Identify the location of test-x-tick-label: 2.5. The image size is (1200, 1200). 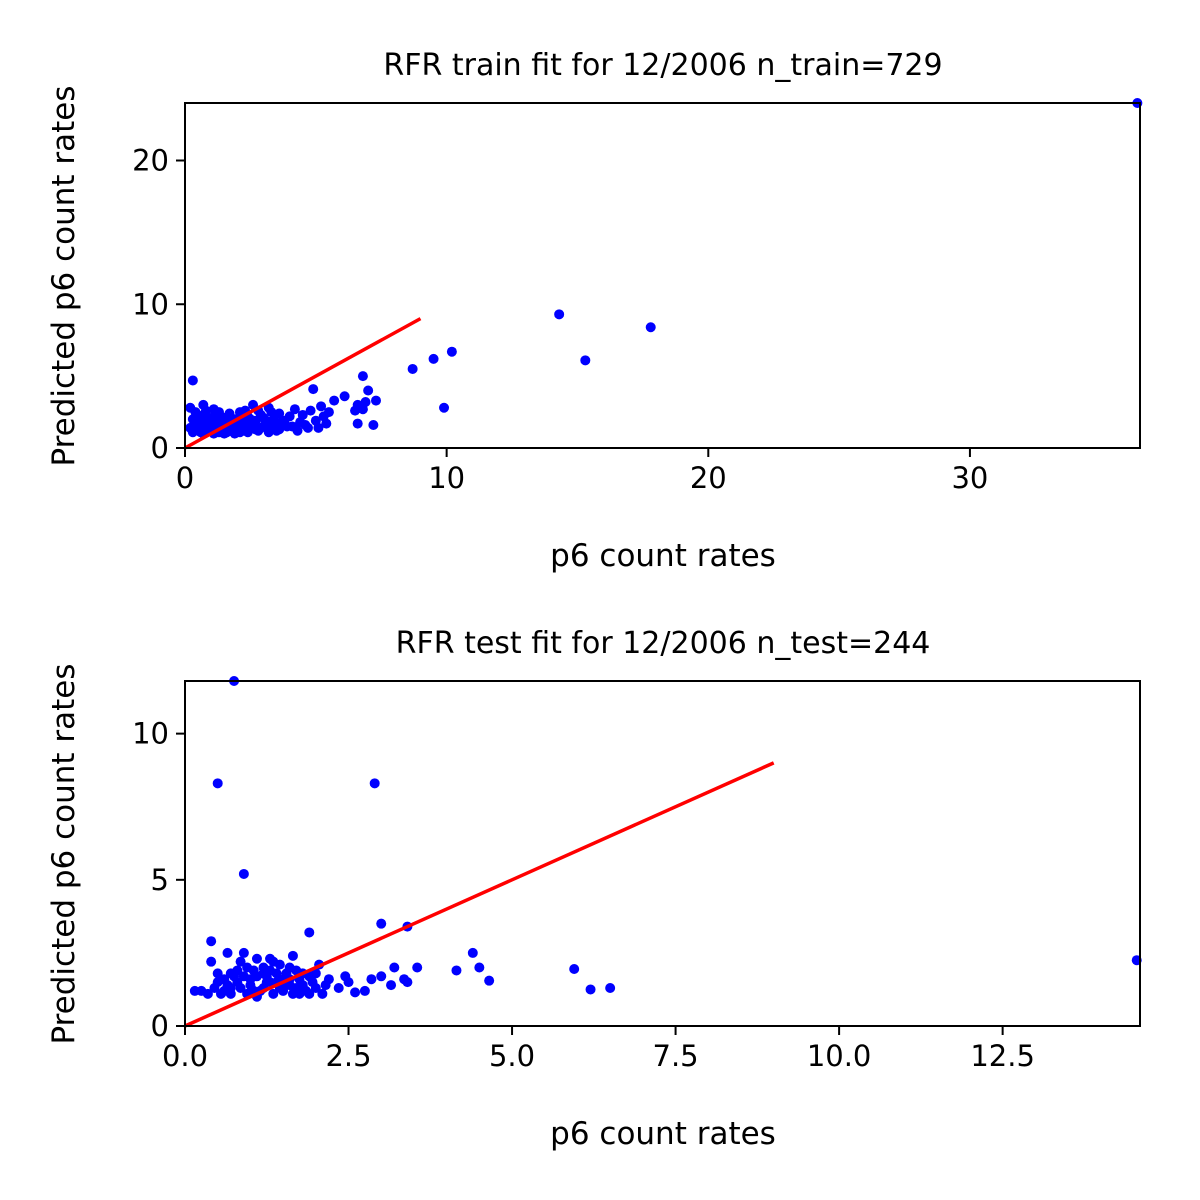
(348, 1056).